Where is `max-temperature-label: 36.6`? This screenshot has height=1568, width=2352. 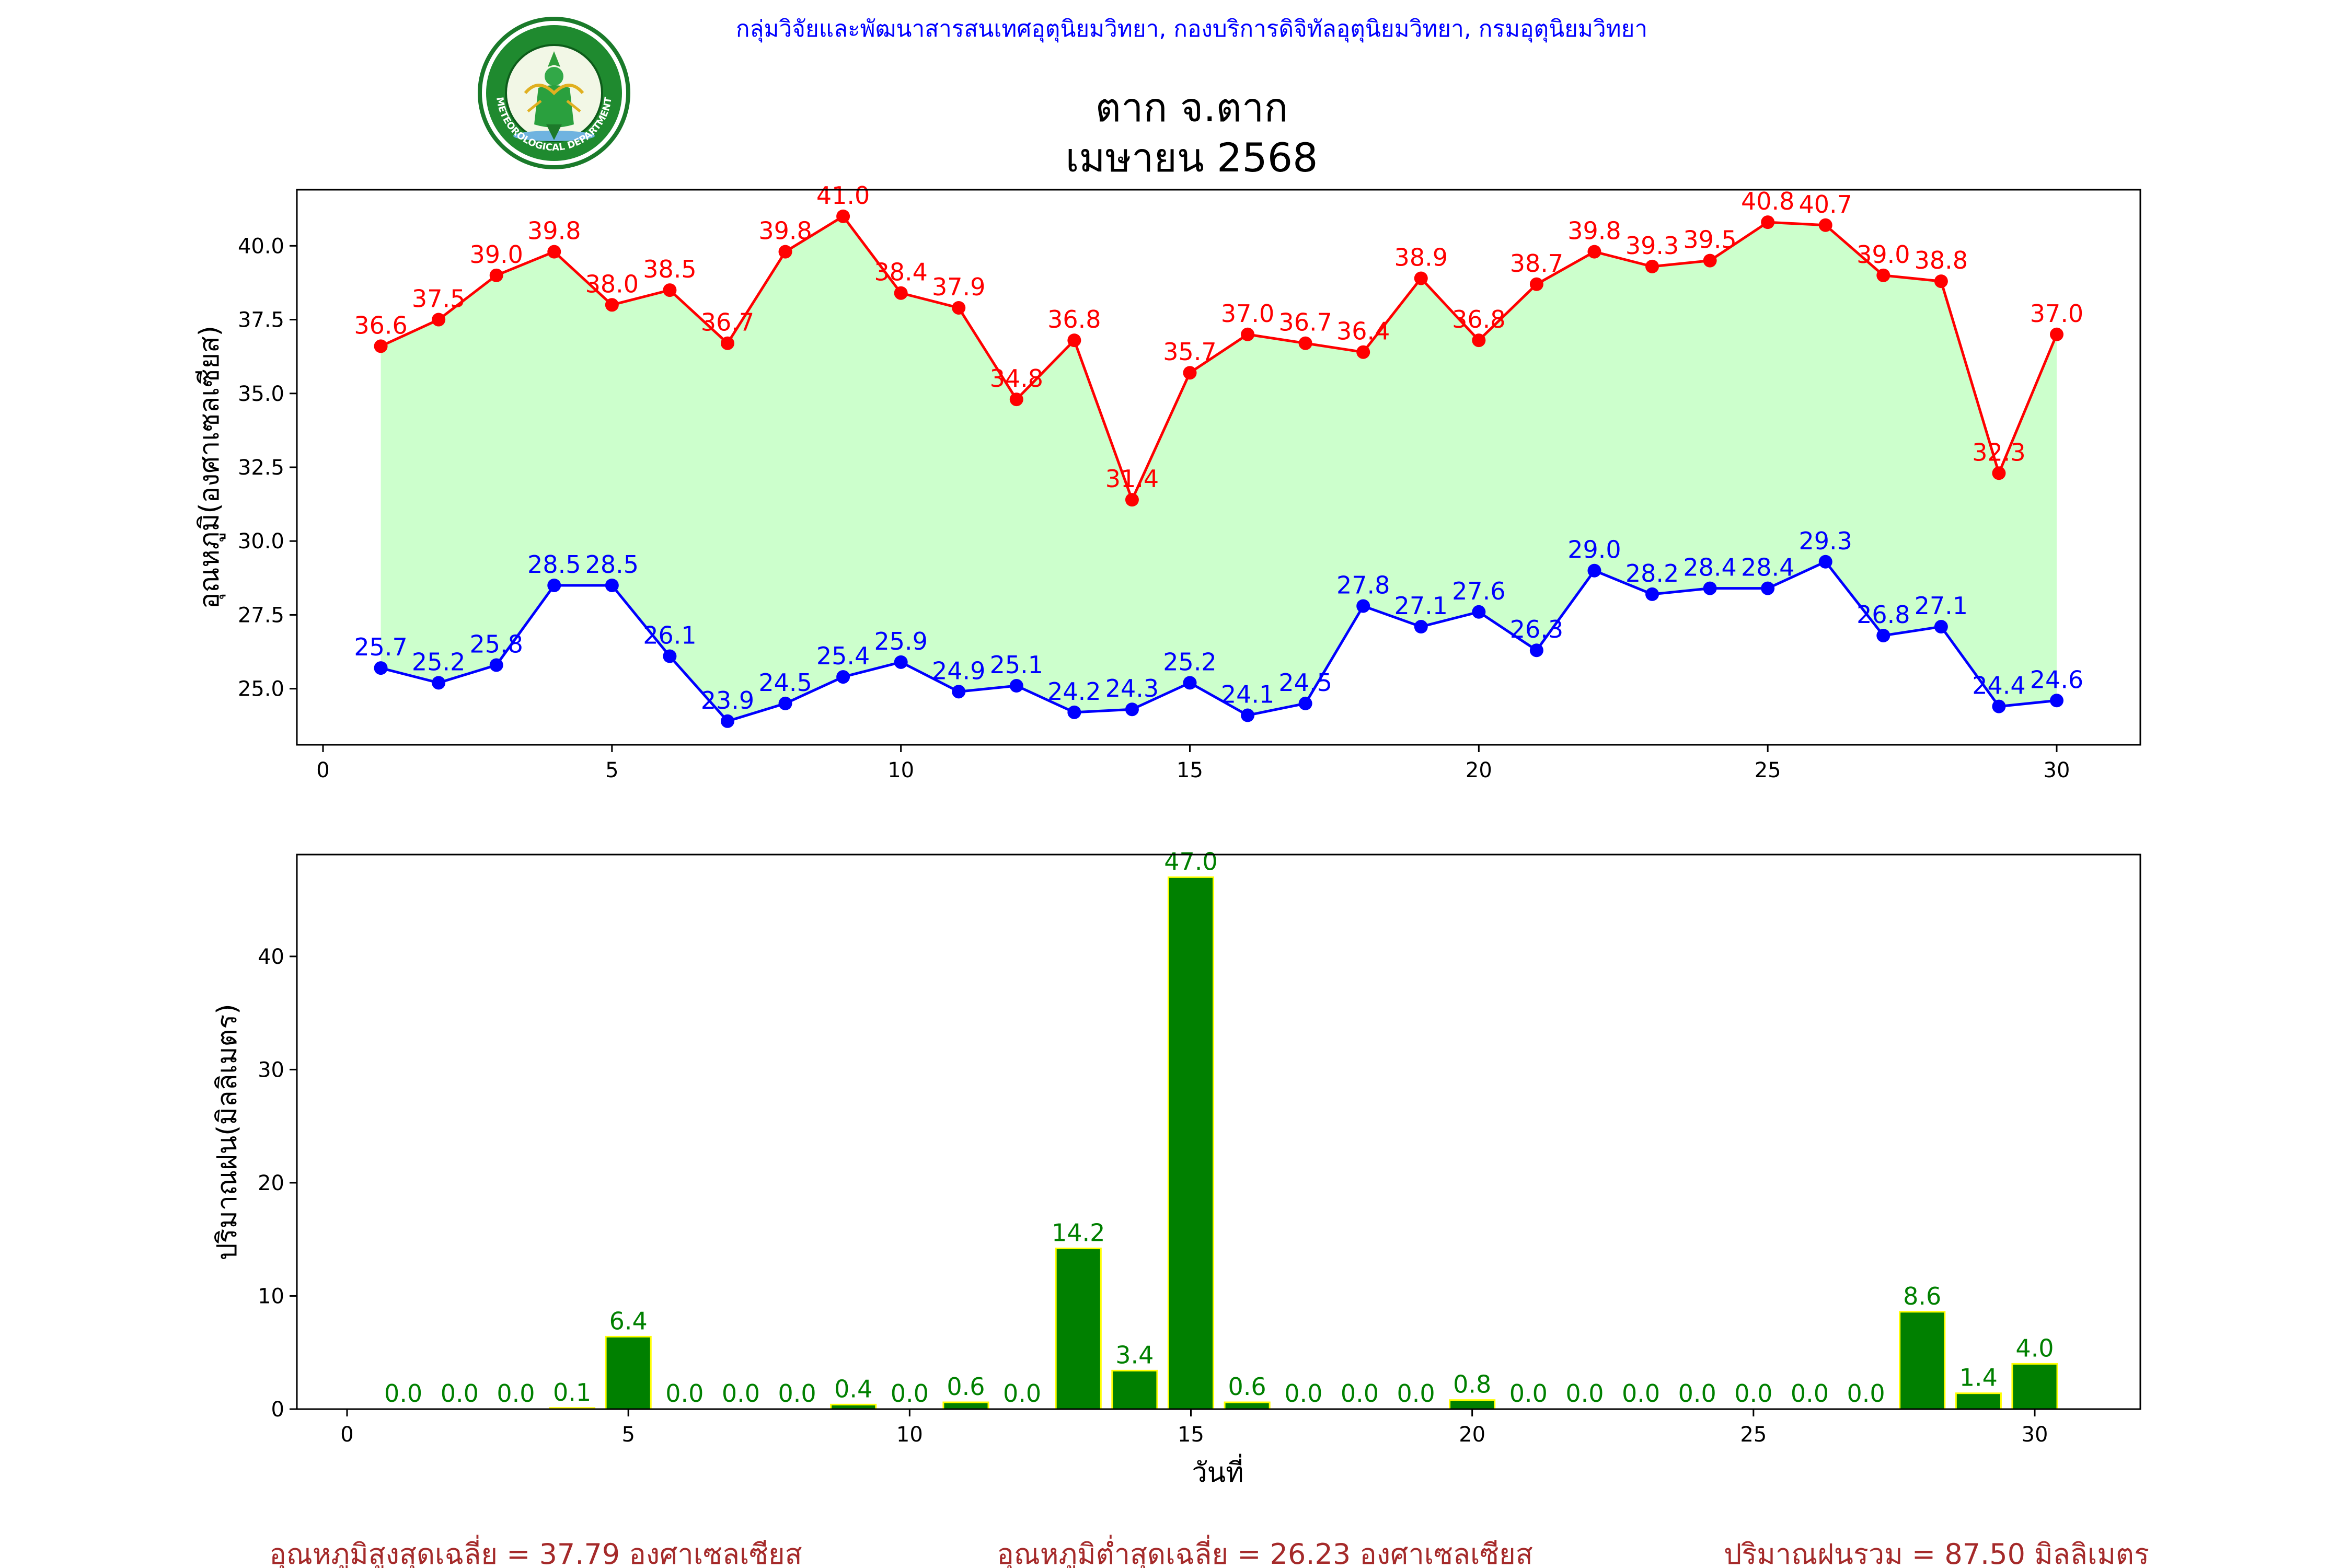
max-temperature-label: 36.6 is located at coordinates (380, 325).